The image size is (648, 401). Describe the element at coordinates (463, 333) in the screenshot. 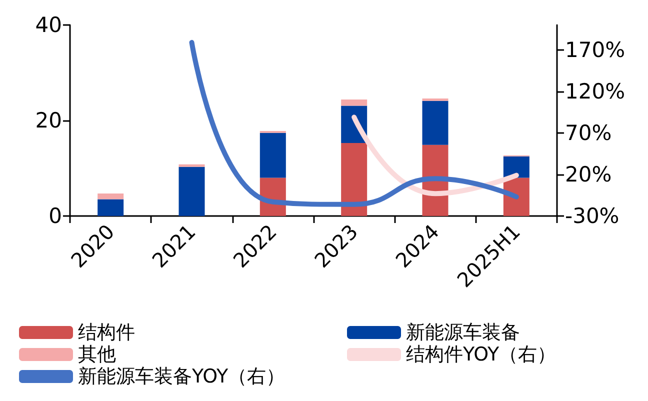

I see `legend-label: 新能源车装备` at that location.